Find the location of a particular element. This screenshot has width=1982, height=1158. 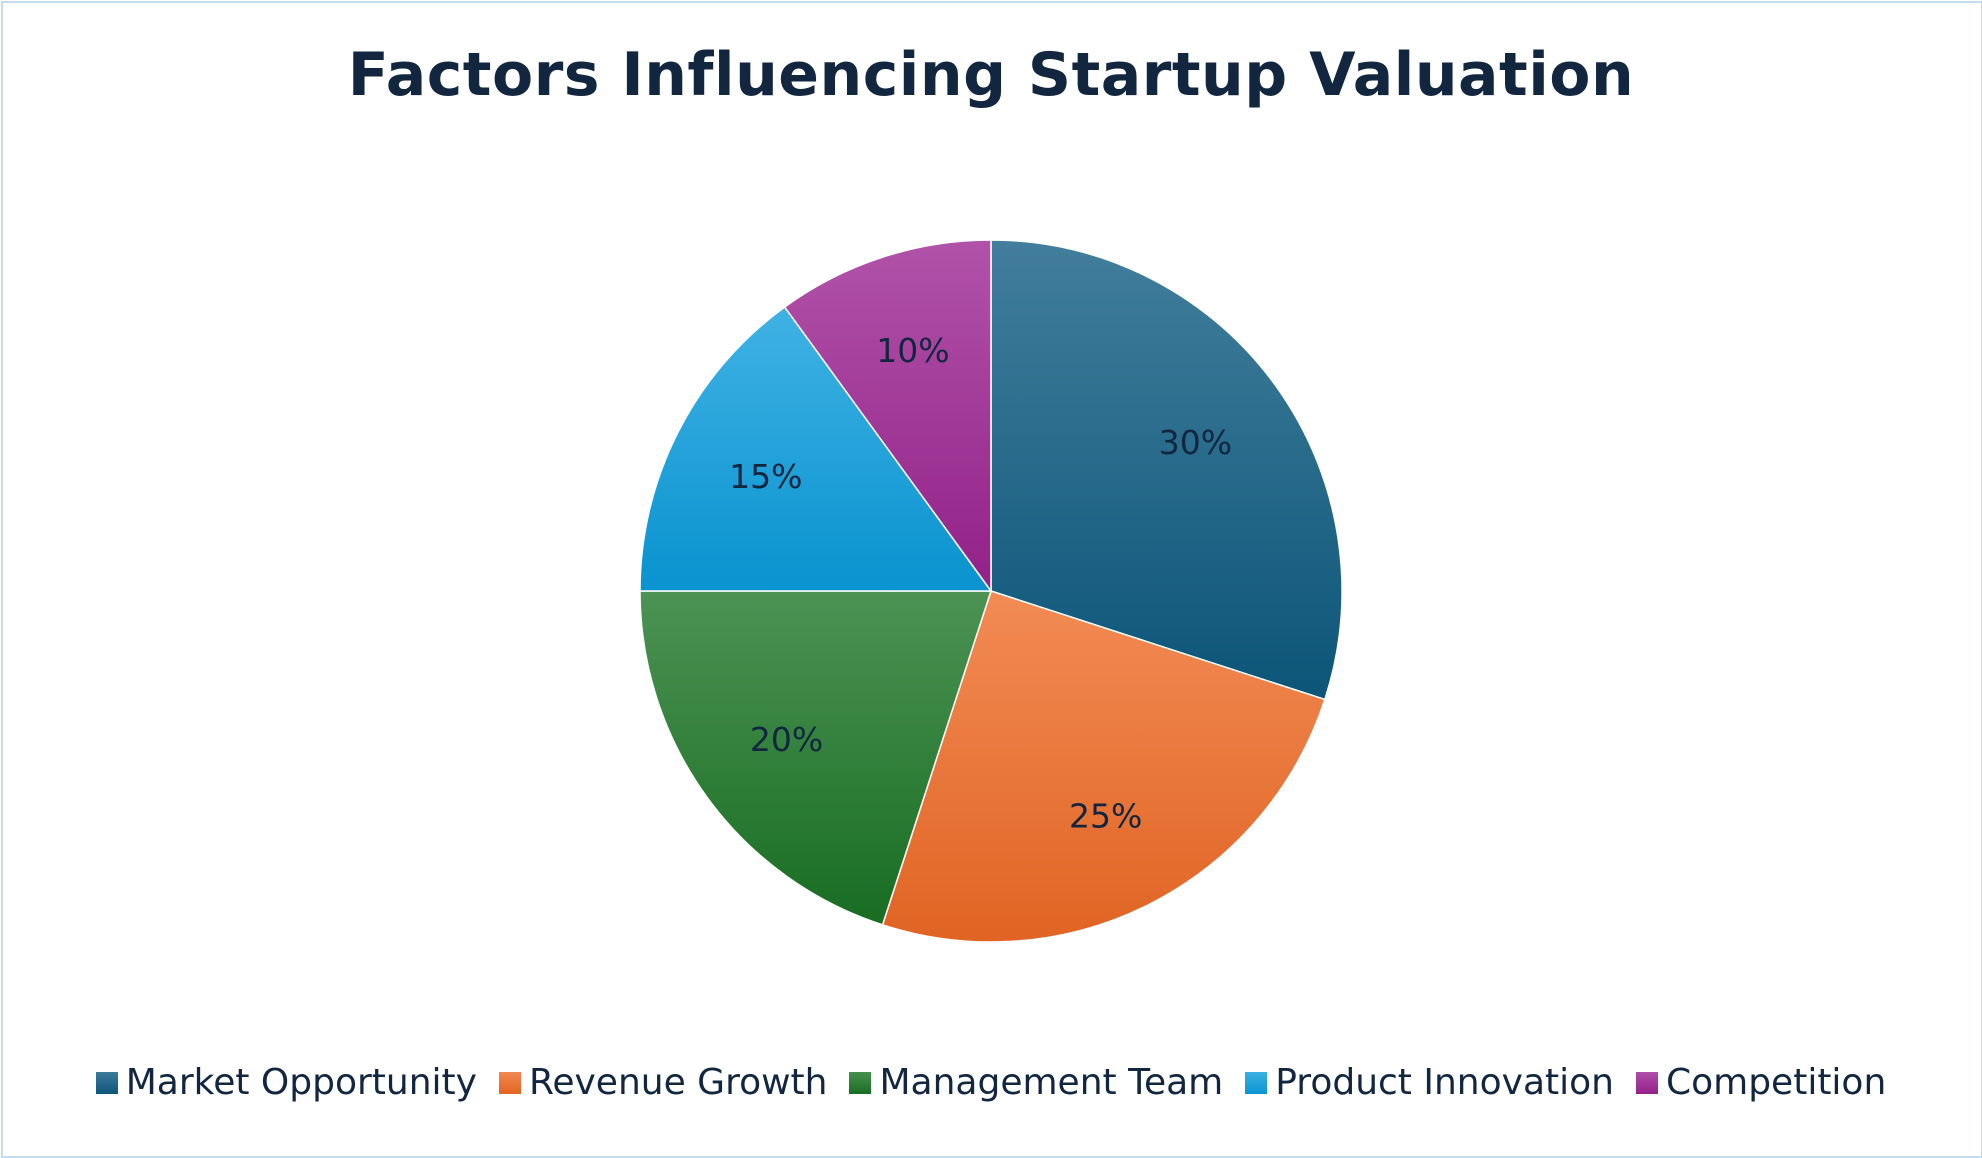

legend-item-product-innovation: Product Innovation is located at coordinates (1429, 1082).